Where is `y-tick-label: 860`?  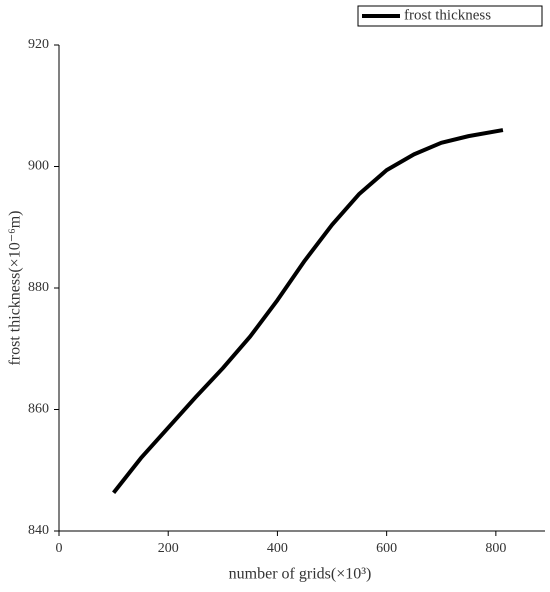 y-tick-label: 860 is located at coordinates (38, 409).